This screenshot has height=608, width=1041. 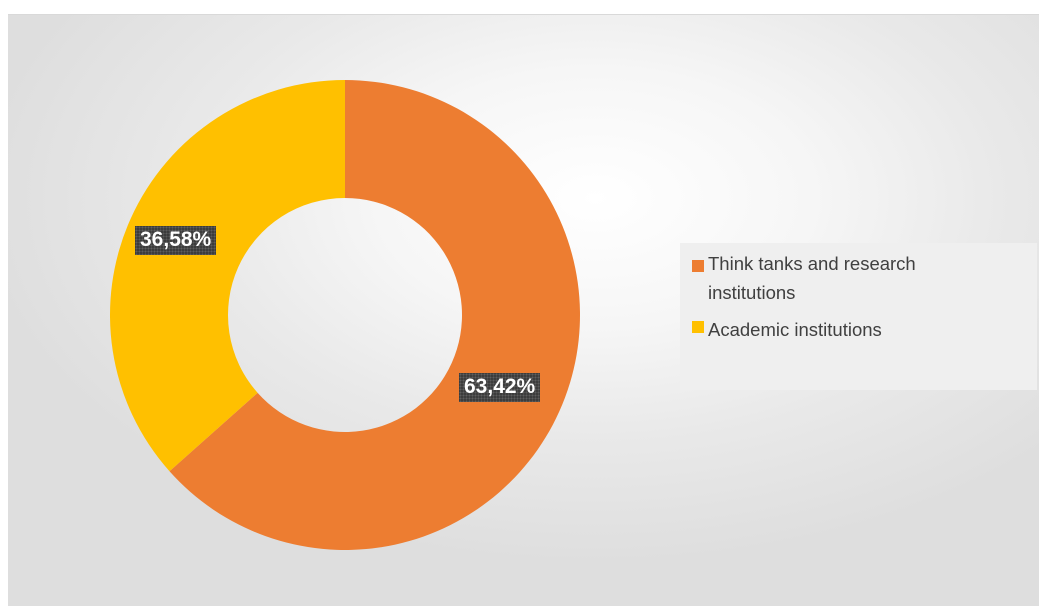 I want to click on legend-item-think-tanks: Think tanks and research institutions, so click(x=864, y=280).